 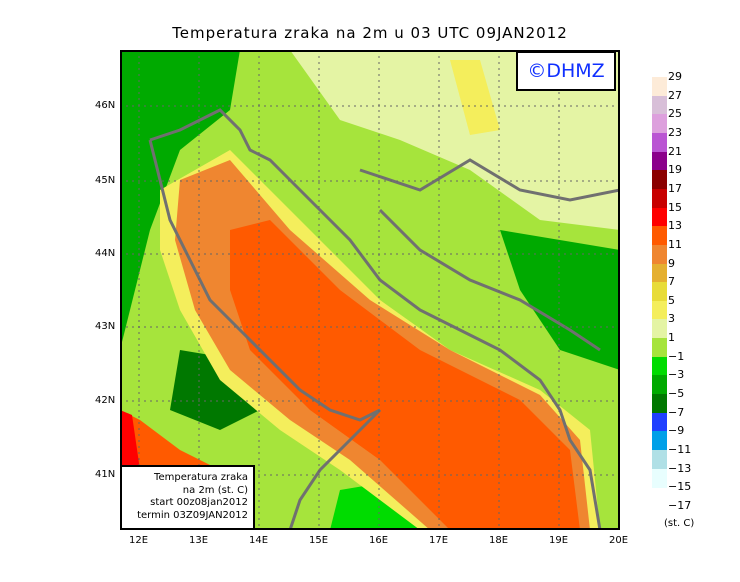 What do you see at coordinates (675, 188) in the screenshot?
I see `legend-value: 17` at bounding box center [675, 188].